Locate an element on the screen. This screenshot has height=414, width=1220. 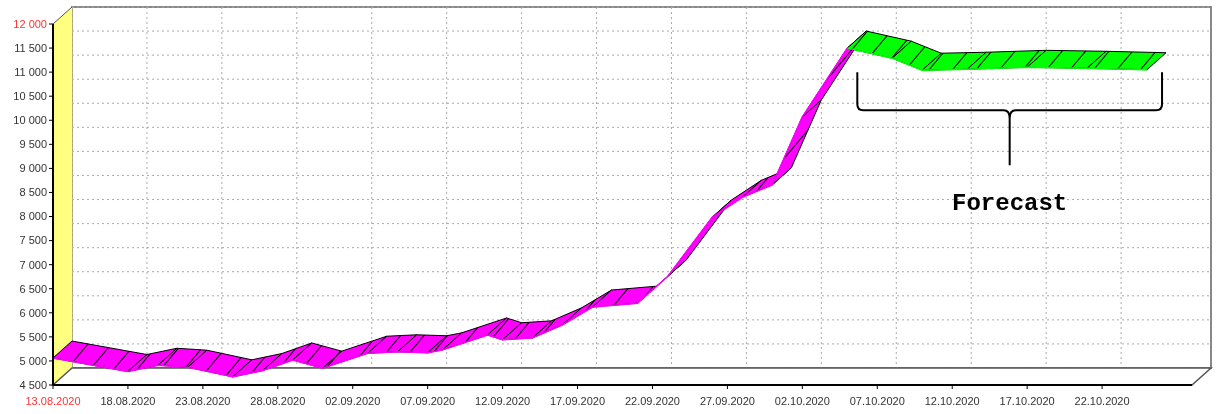
x-tick-label: 17.10.2020 is located at coordinates (1027, 401).